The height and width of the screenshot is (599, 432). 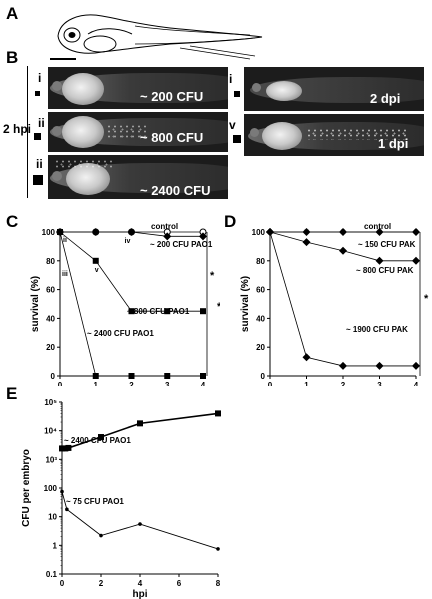 What do you see at coordinates (232, 125) in the screenshot?
I see `fish-v-roman: v` at bounding box center [232, 125].